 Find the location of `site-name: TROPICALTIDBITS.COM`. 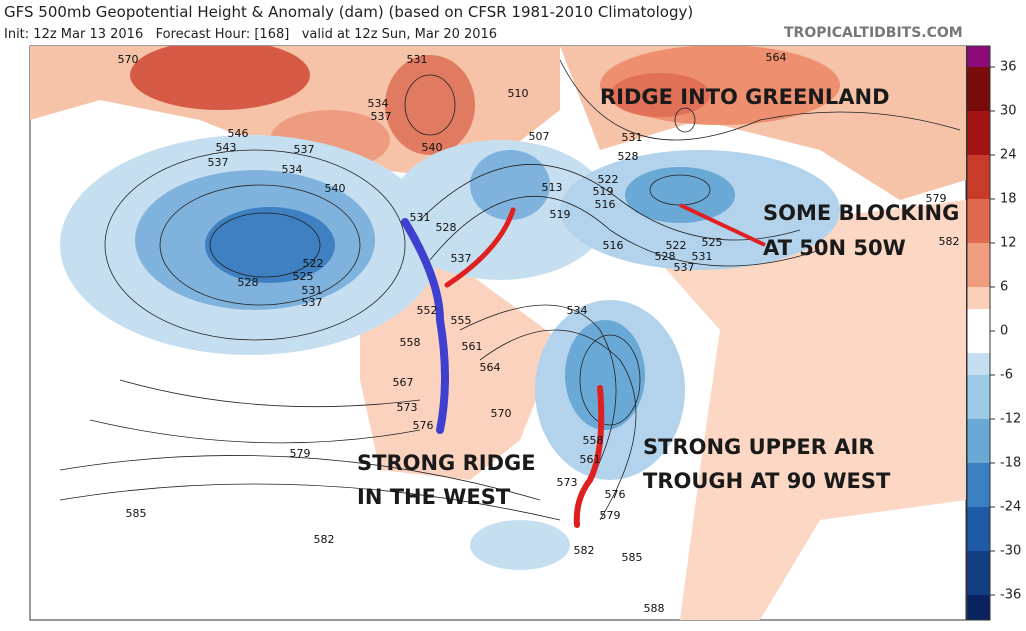

site-name: TROPICALTIDBITS.COM is located at coordinates (873, 33).